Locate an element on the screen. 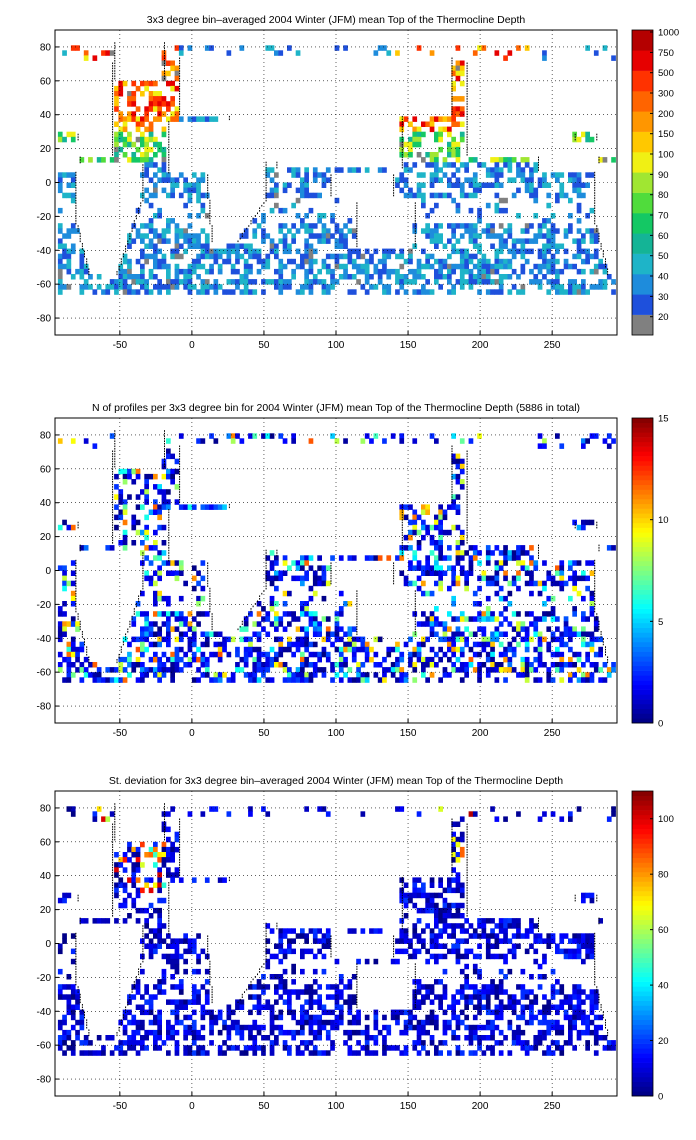 Image resolution: width=696 pixels, height=1140 pixels. colorbar-label: 90 is located at coordinates (663, 175).